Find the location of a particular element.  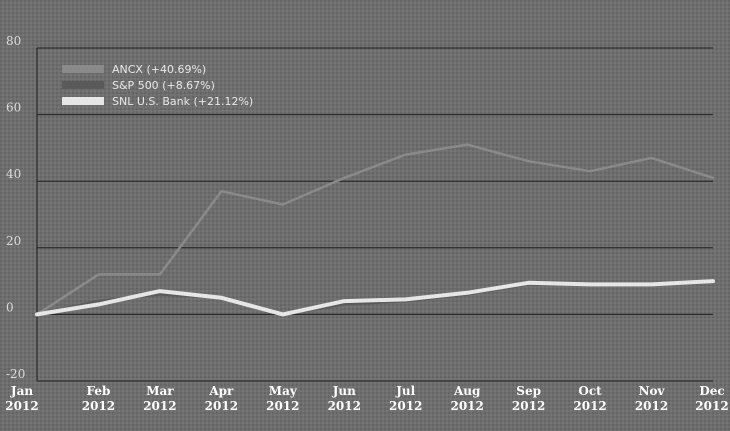

x-tick-label: Jun 2012 is located at coordinates (344, 398).